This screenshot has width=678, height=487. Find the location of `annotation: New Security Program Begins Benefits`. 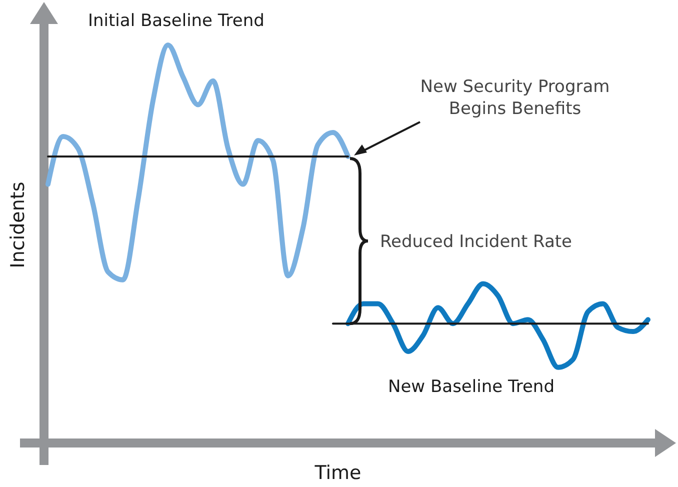

annotation: New Security Program Begins Benefits is located at coordinates (515, 98).